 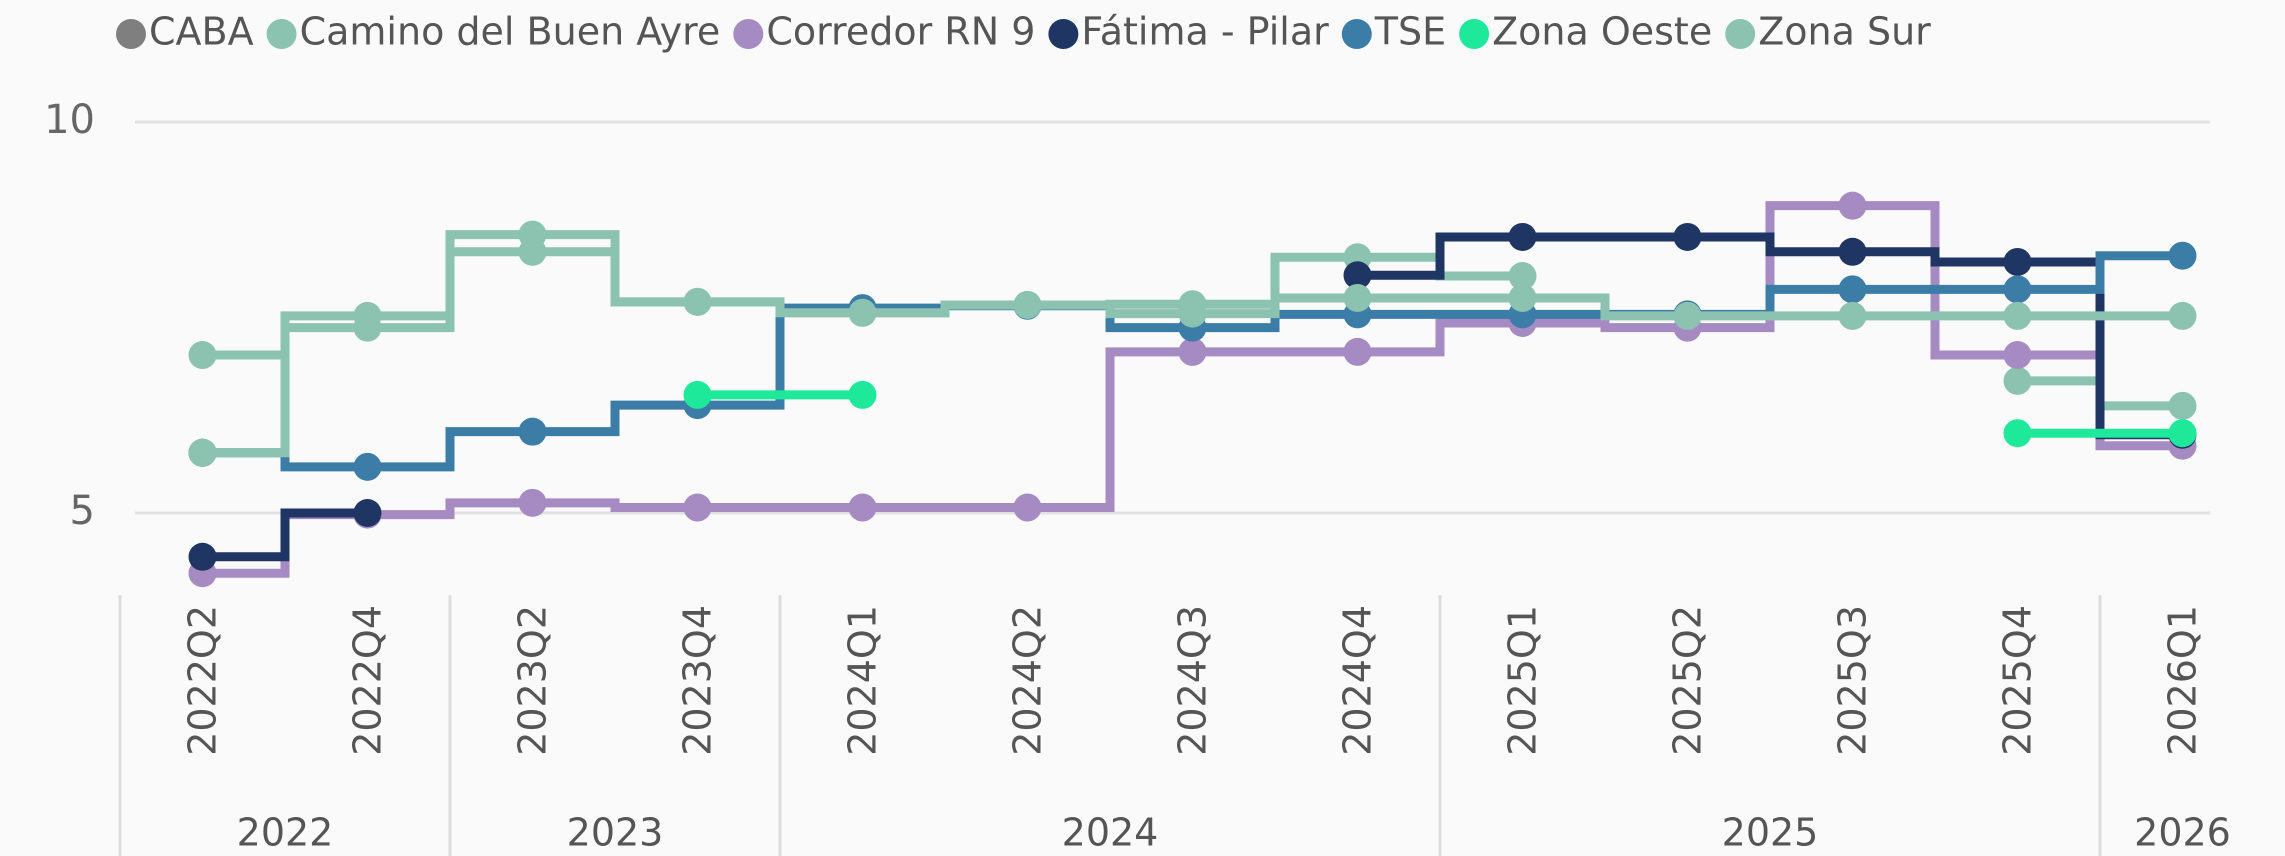 What do you see at coordinates (510, 32) in the screenshot?
I see `legend-label: Camino del Buen Ayre` at bounding box center [510, 32].